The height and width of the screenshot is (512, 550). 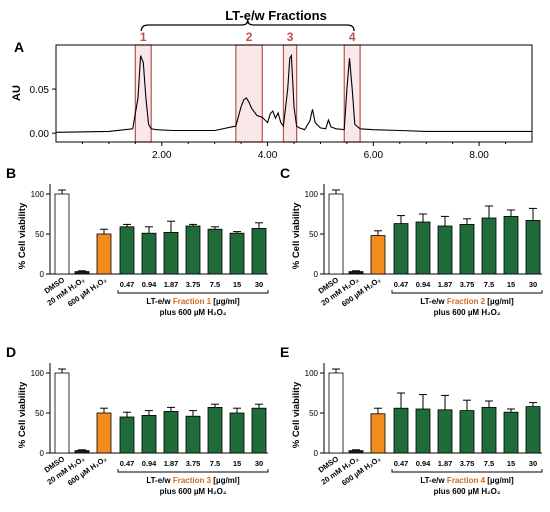 I want to click on chromatogram-trace, so click(x=293, y=93).